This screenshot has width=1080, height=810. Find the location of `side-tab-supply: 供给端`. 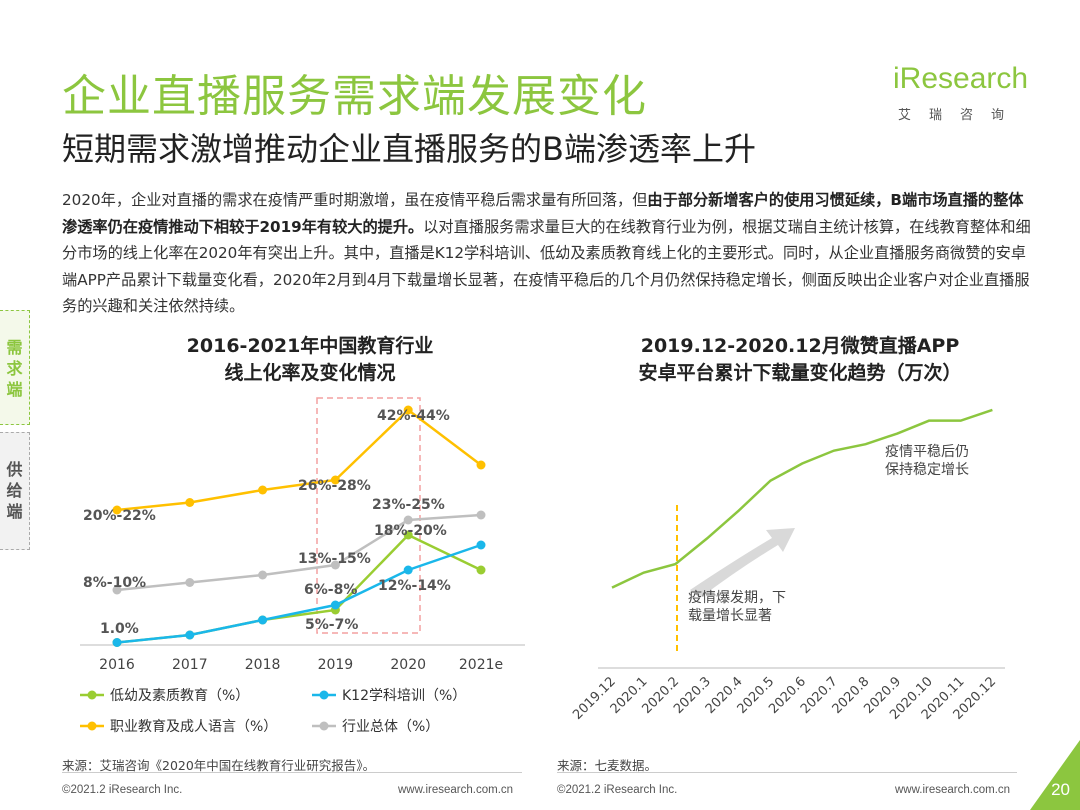

side-tab-supply: 供给端 is located at coordinates (15, 491).